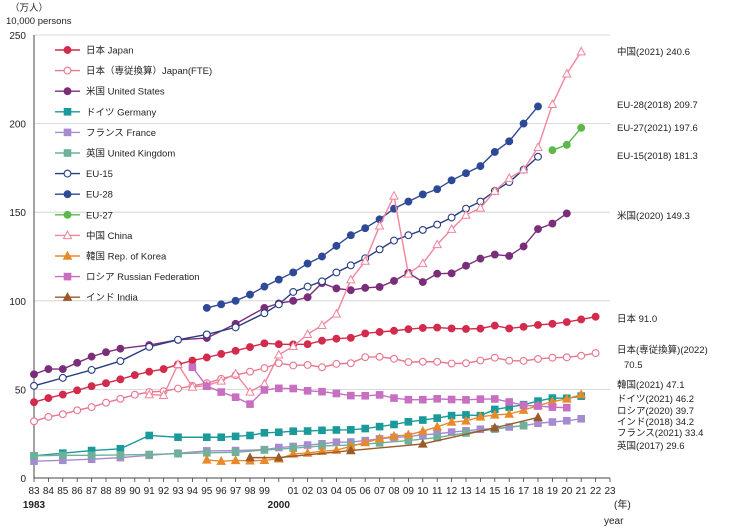 The width and height of the screenshot is (729, 529). What do you see at coordinates (660, 433) in the screenshot?
I see `end-value-label: フランス(2021) 33.4` at bounding box center [660, 433].